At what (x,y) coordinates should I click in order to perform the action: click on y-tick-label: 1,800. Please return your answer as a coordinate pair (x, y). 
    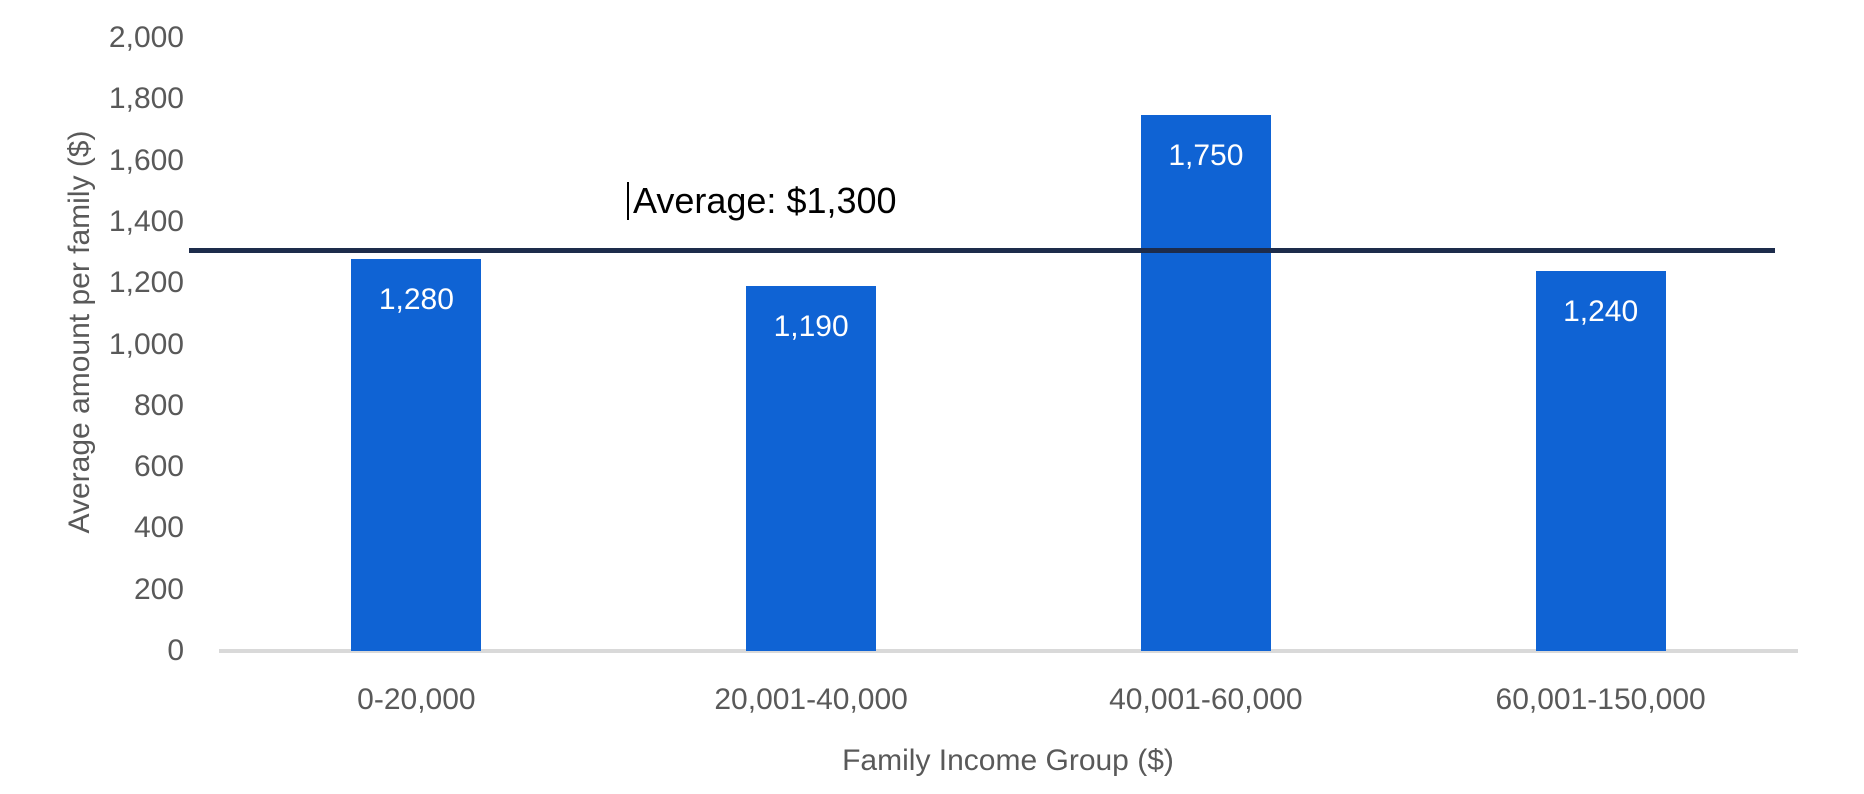
    Looking at the image, I should click on (146, 99).